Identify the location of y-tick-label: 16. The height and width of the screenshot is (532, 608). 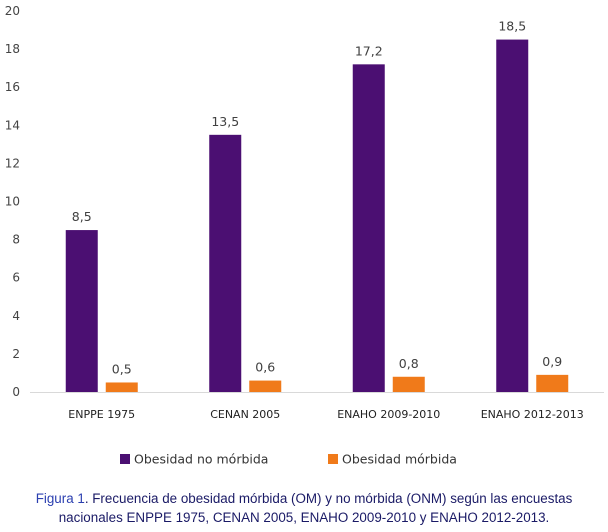
(12, 87).